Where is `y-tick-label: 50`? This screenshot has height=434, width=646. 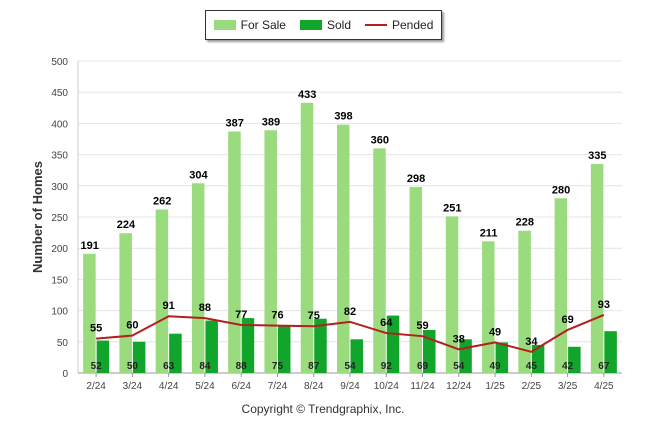
y-tick-label: 50 is located at coordinates (63, 343).